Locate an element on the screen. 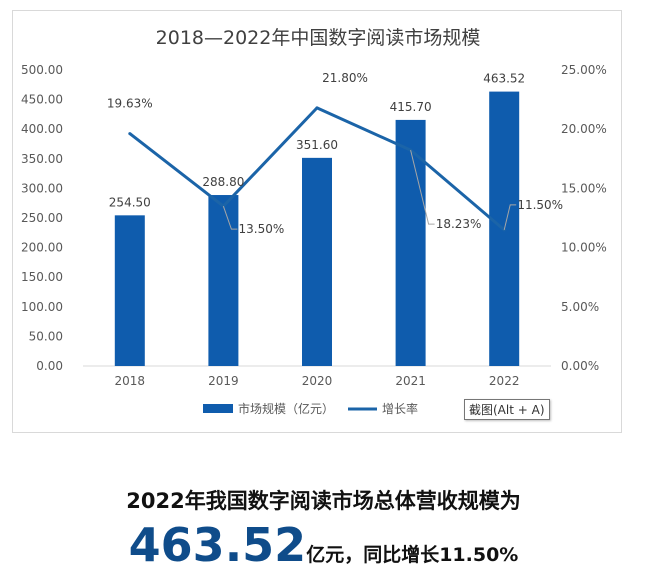  y-left-tick-label: 50.00 is located at coordinates (46, 336).